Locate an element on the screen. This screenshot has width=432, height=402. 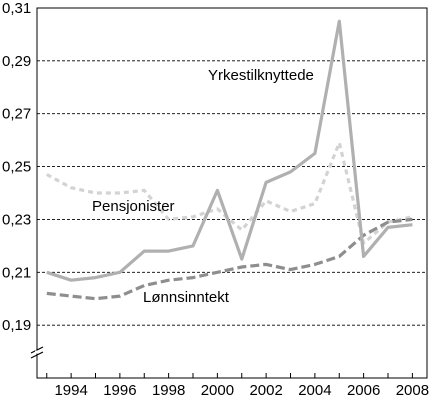
y-tick-label: 0,21 is located at coordinates (16, 272).